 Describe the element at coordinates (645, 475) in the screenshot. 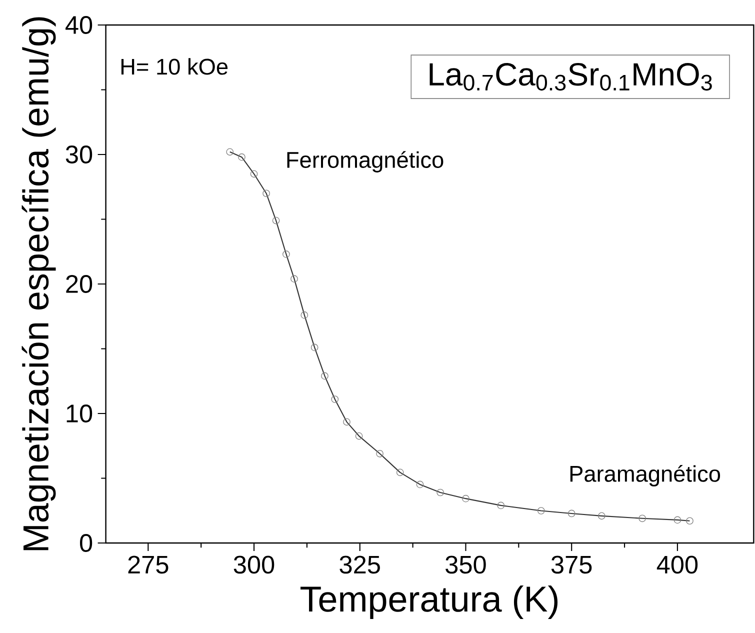

I see `annotation: Paramagnético` at that location.